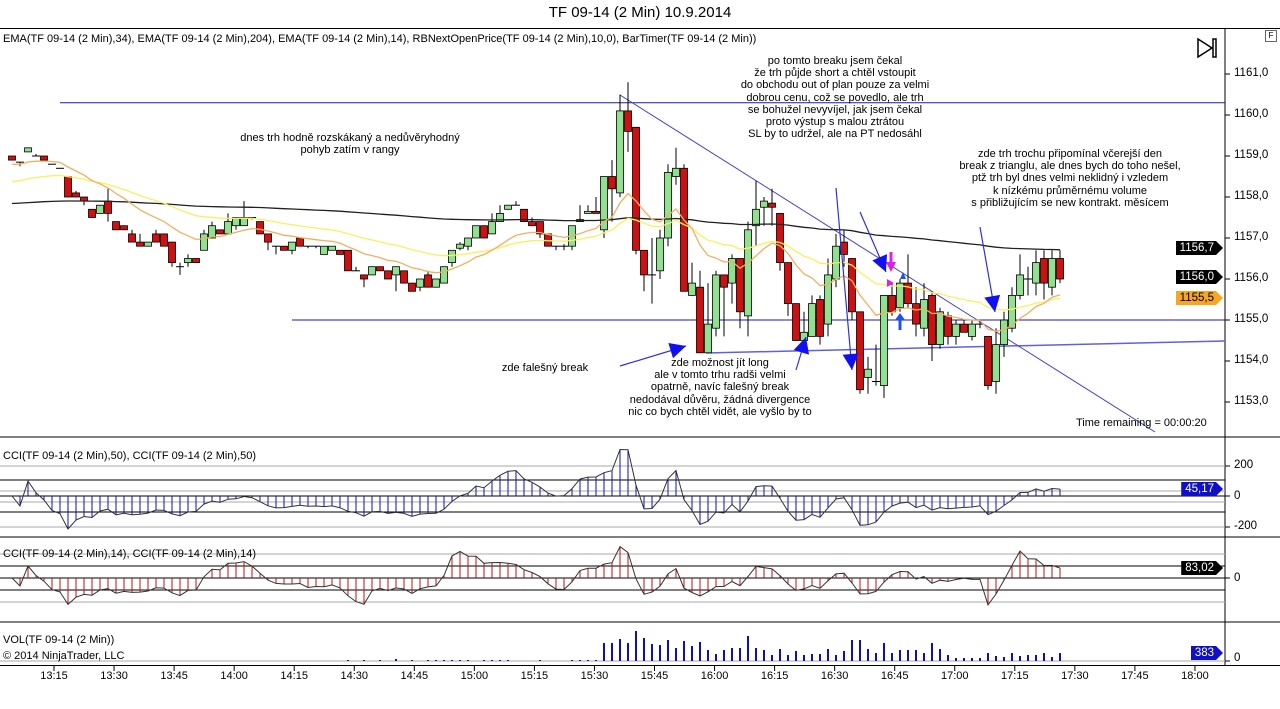 Image resolution: width=1280 pixels, height=709 pixels. What do you see at coordinates (1202, 568) in the screenshot?
I see `cci14-badge: 83,02` at bounding box center [1202, 568].